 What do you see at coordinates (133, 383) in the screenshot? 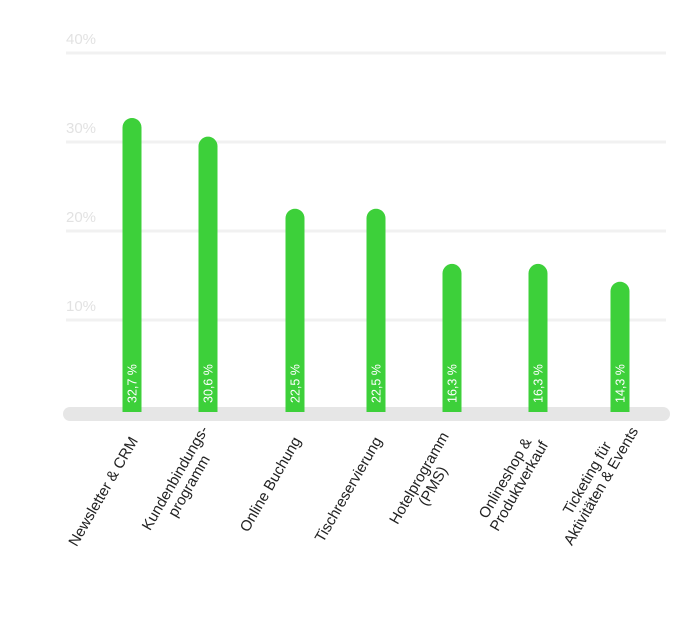
I see `bar-value-label: 32,7 %` at bounding box center [133, 383].